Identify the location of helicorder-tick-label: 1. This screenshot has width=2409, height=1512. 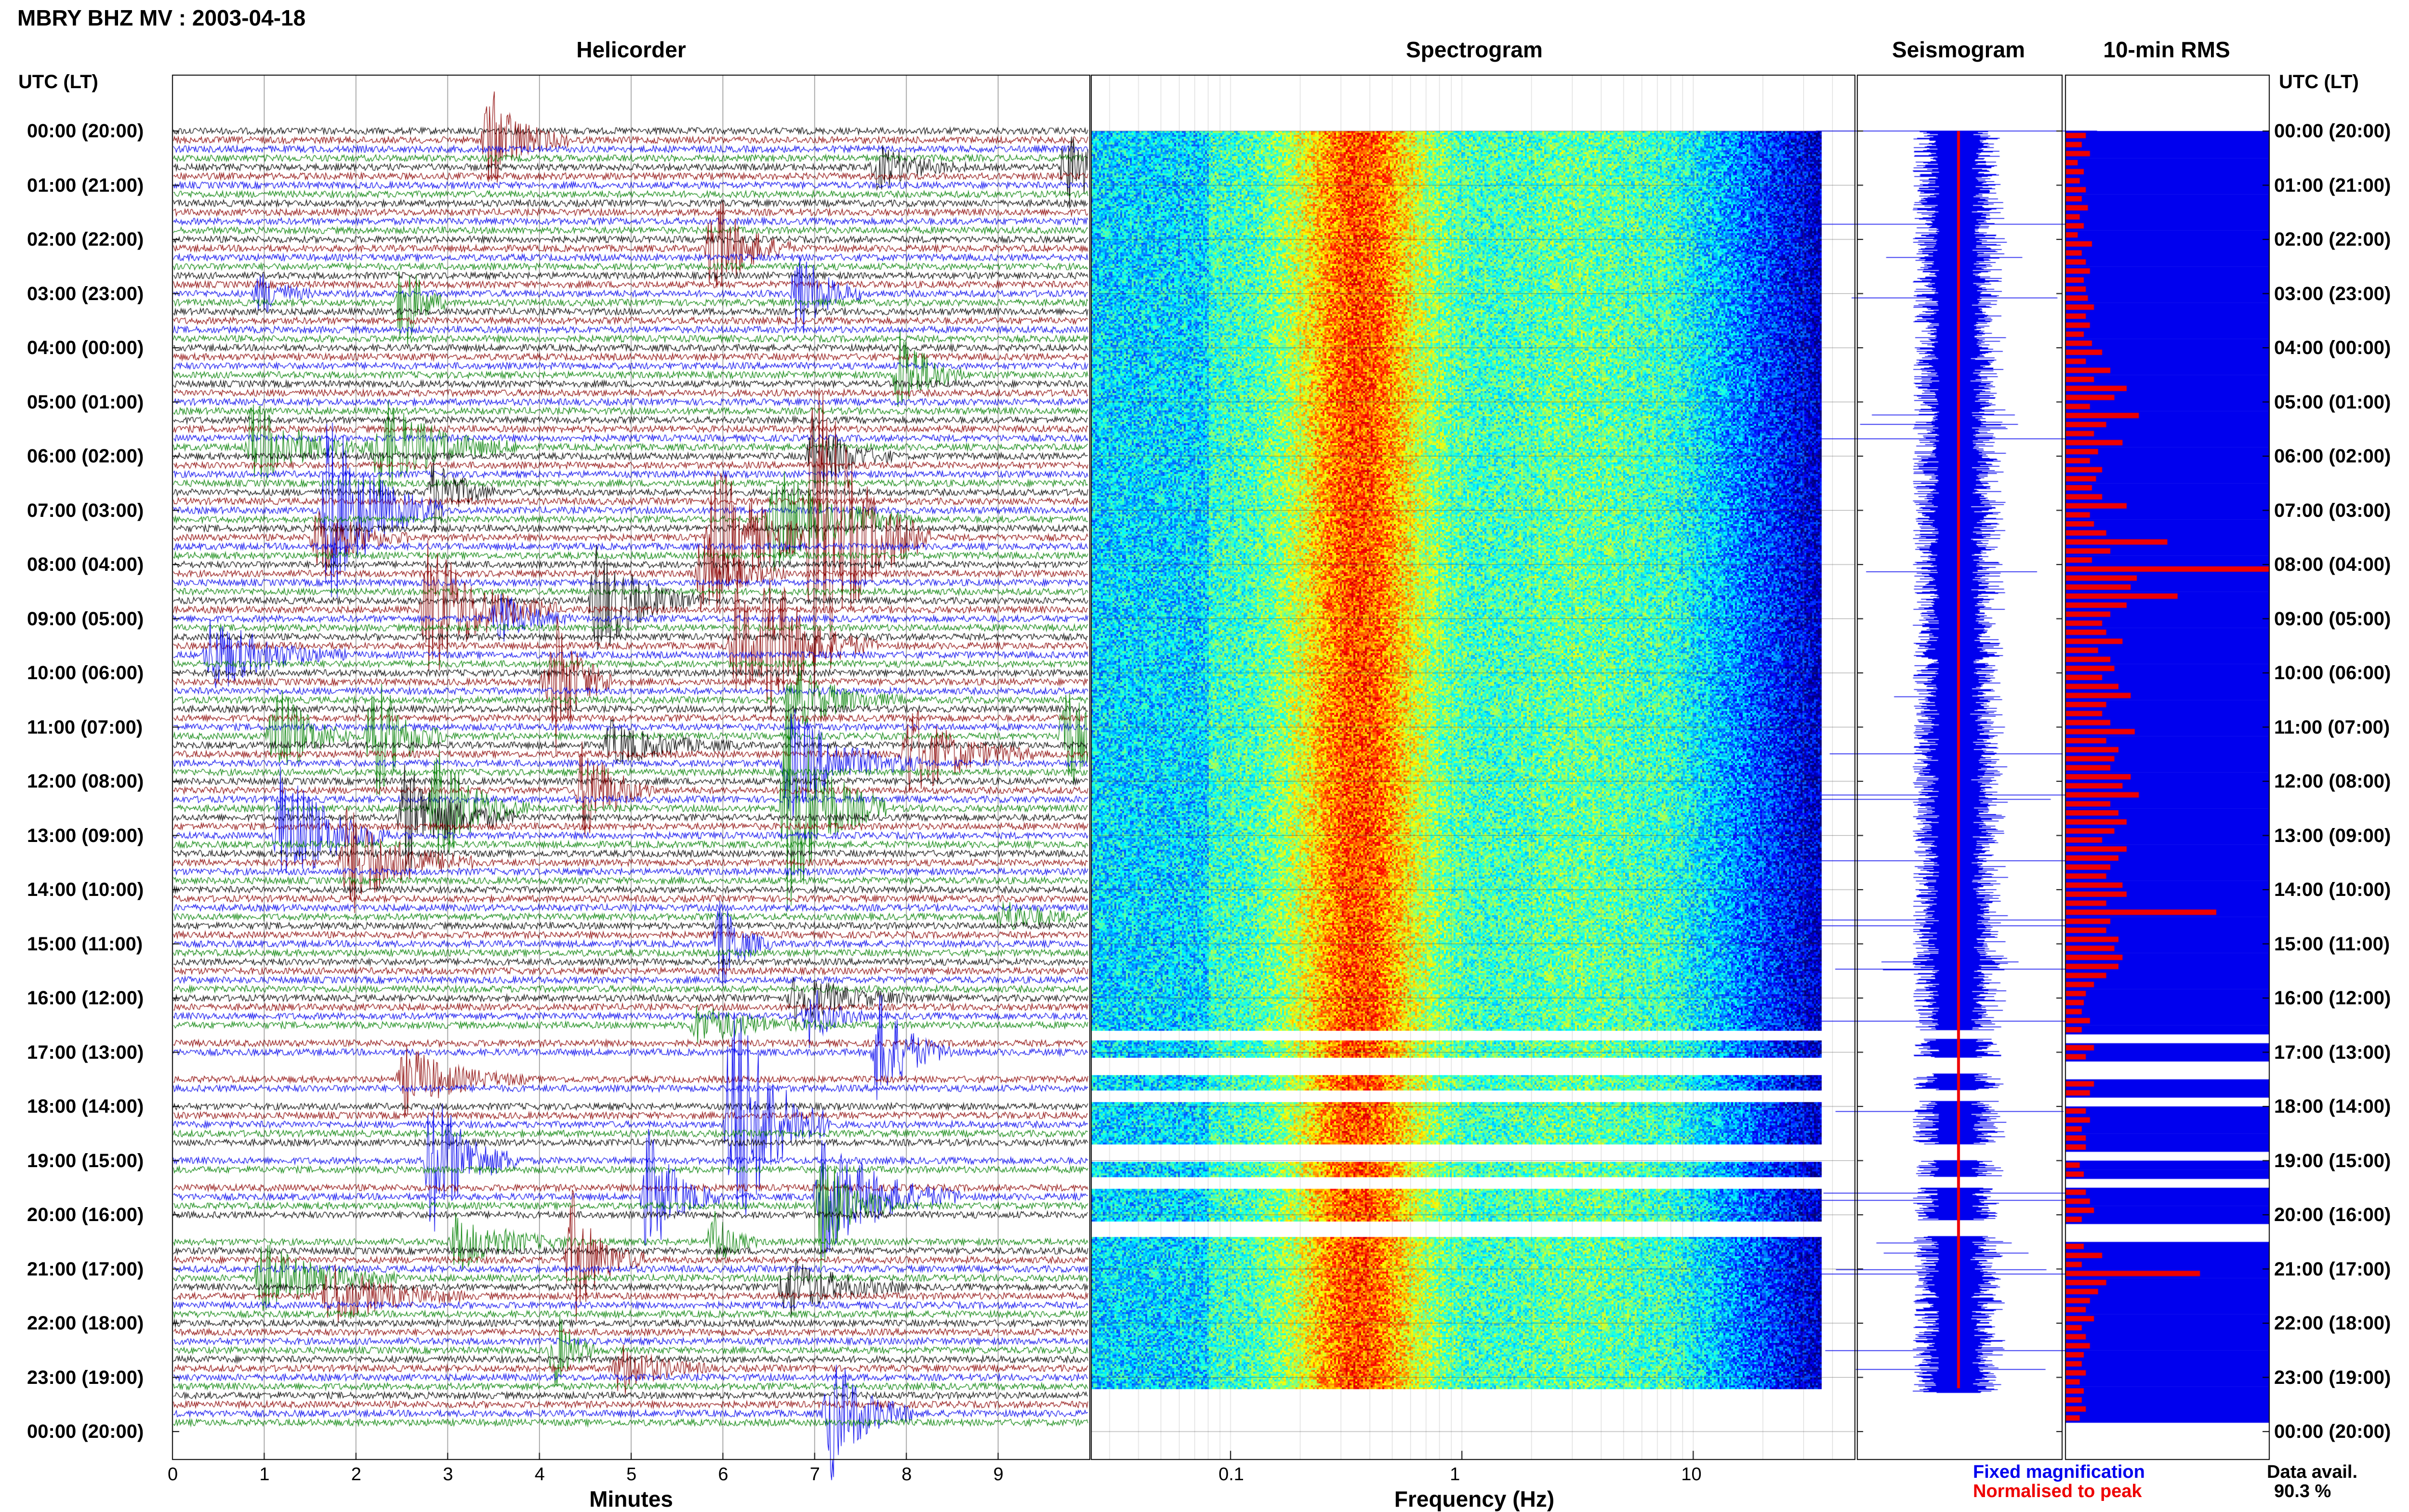
(264, 1474).